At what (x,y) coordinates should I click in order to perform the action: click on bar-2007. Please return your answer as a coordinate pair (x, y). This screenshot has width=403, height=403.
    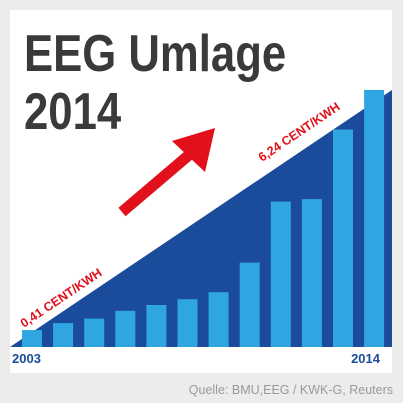
    Looking at the image, I should click on (156, 326).